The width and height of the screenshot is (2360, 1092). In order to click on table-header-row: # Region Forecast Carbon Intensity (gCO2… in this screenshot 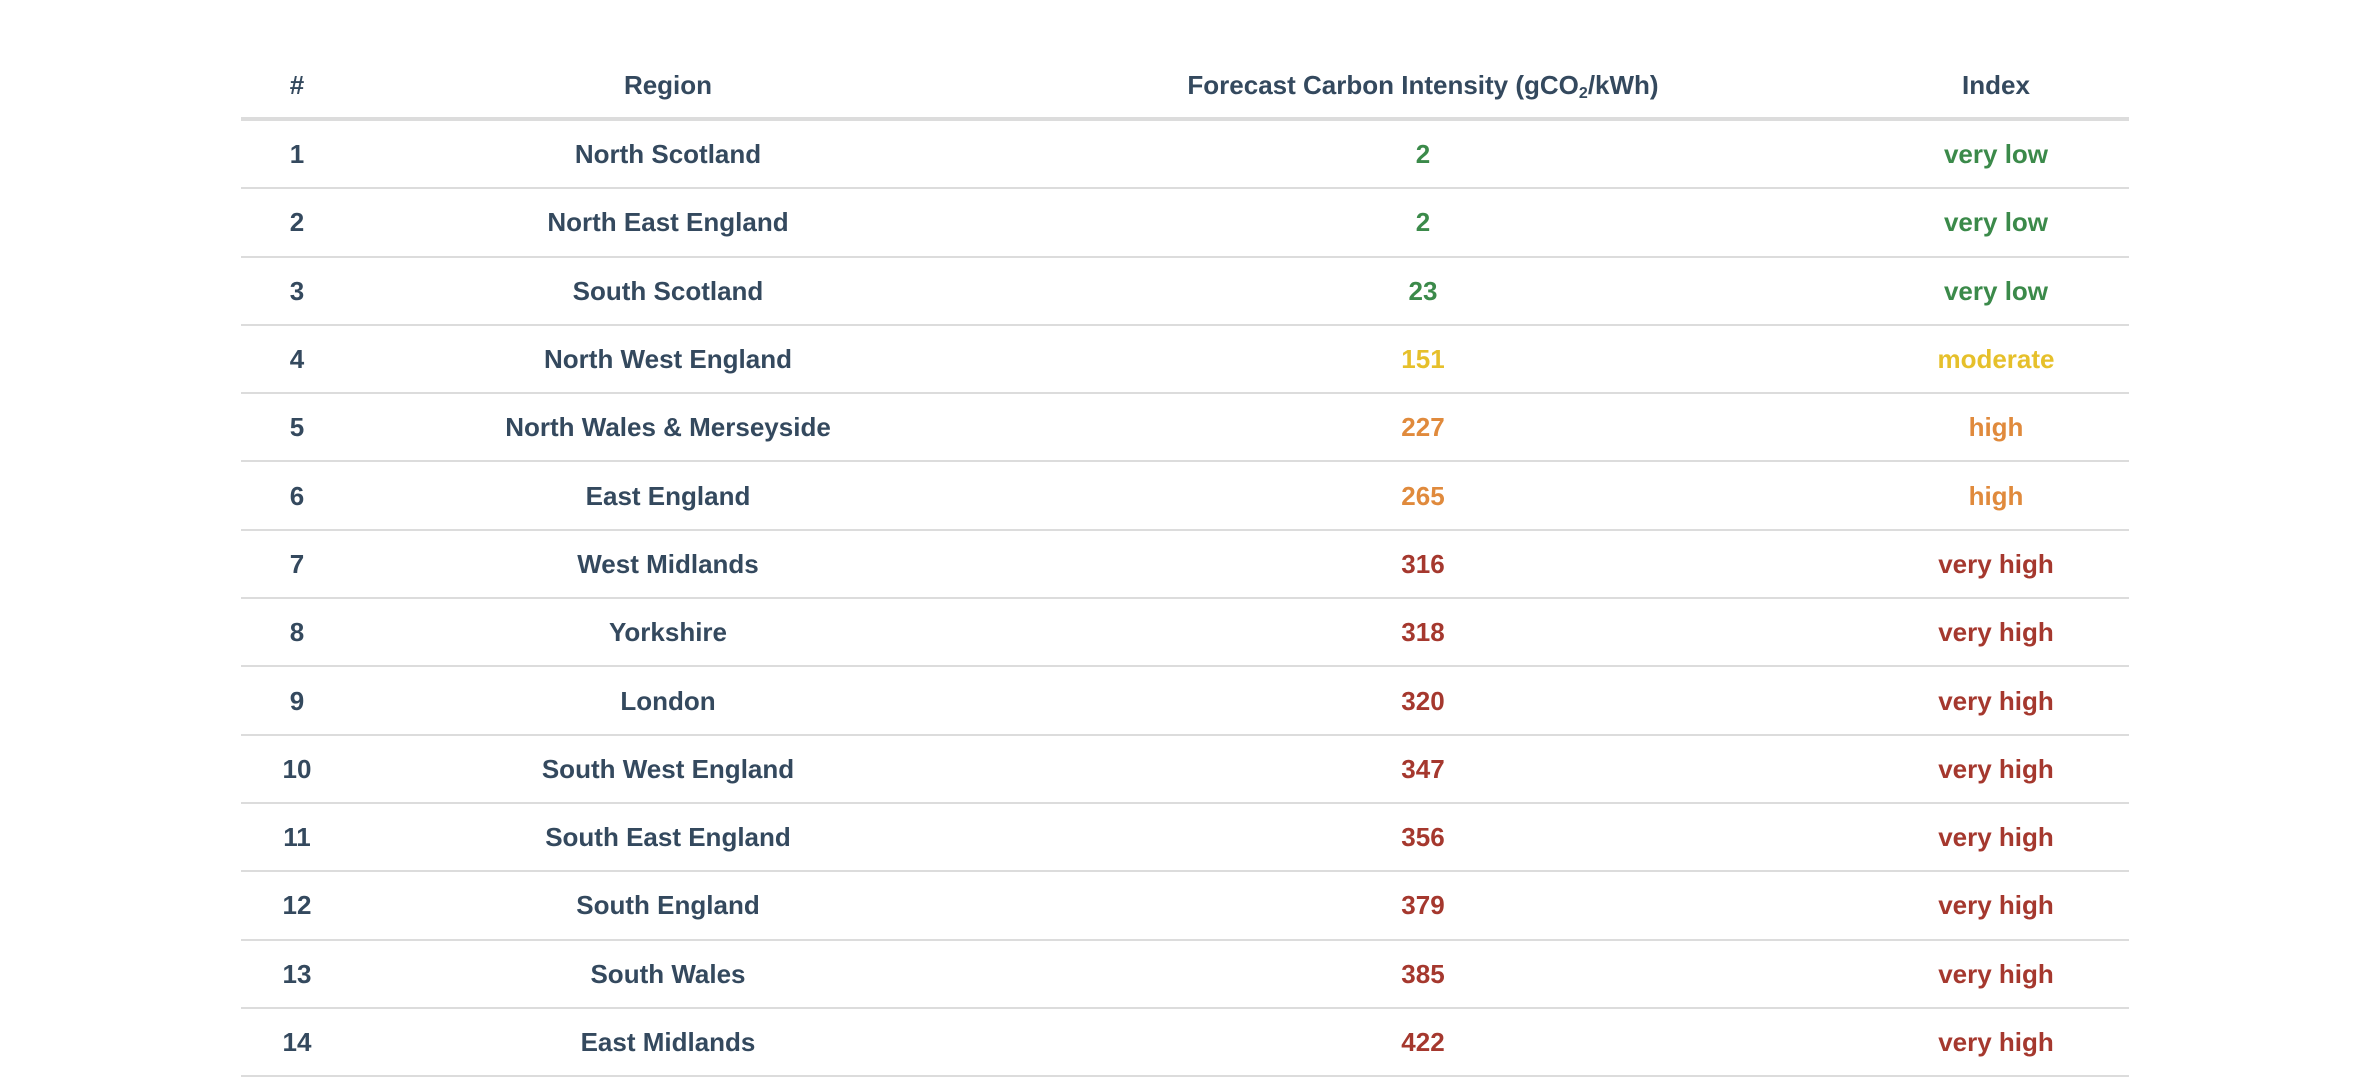, I will do `click(1185, 86)`.